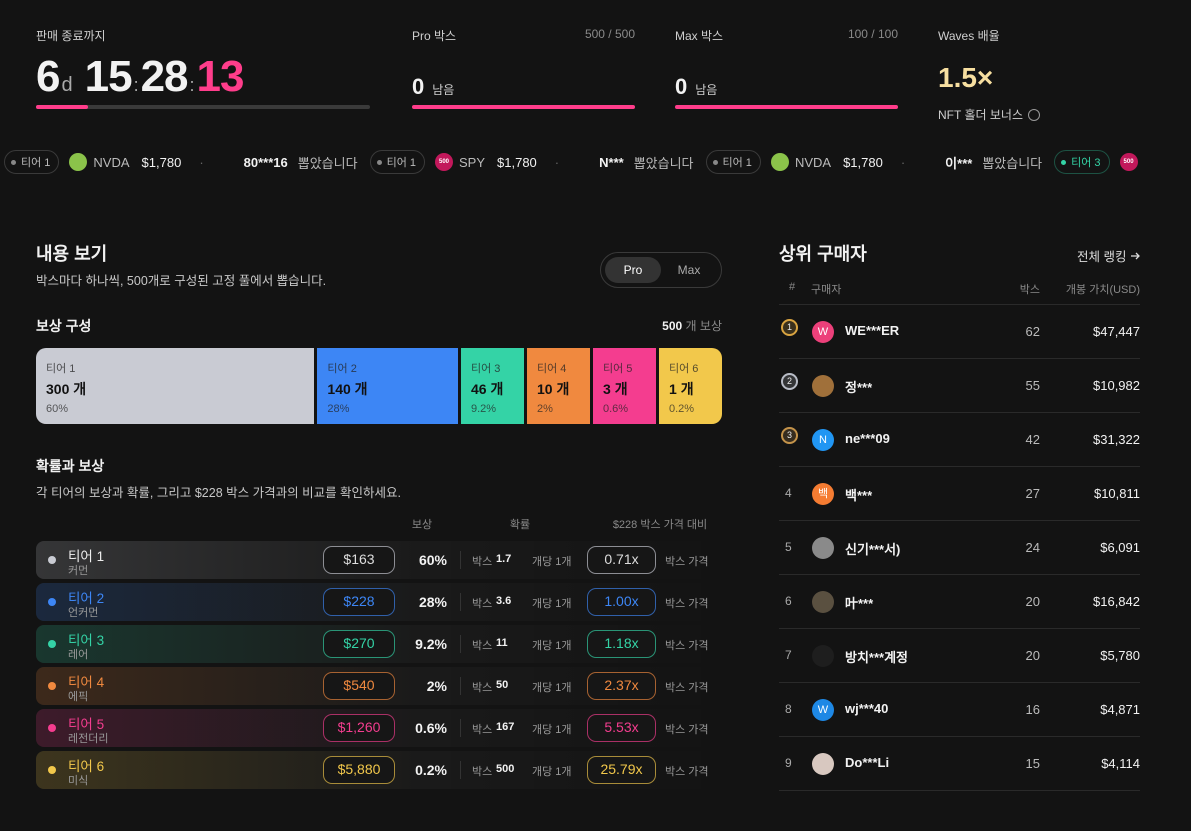 The image size is (1191, 831). Describe the element at coordinates (1032, 709) in the screenshot. I see `boxes: 16` at that location.